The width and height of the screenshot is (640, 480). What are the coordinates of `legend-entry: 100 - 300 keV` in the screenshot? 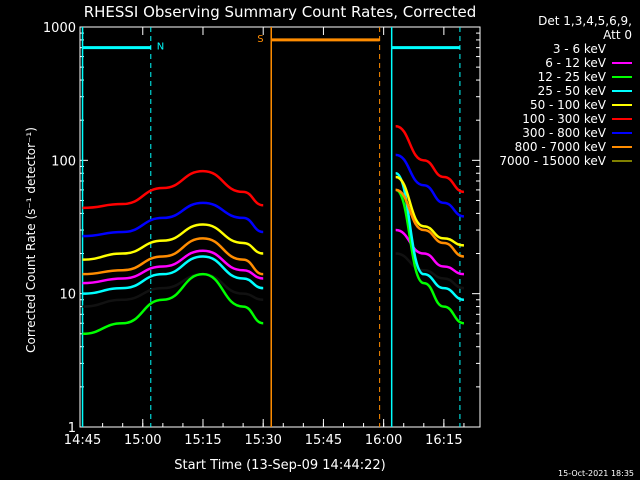 It's located at (577, 119).